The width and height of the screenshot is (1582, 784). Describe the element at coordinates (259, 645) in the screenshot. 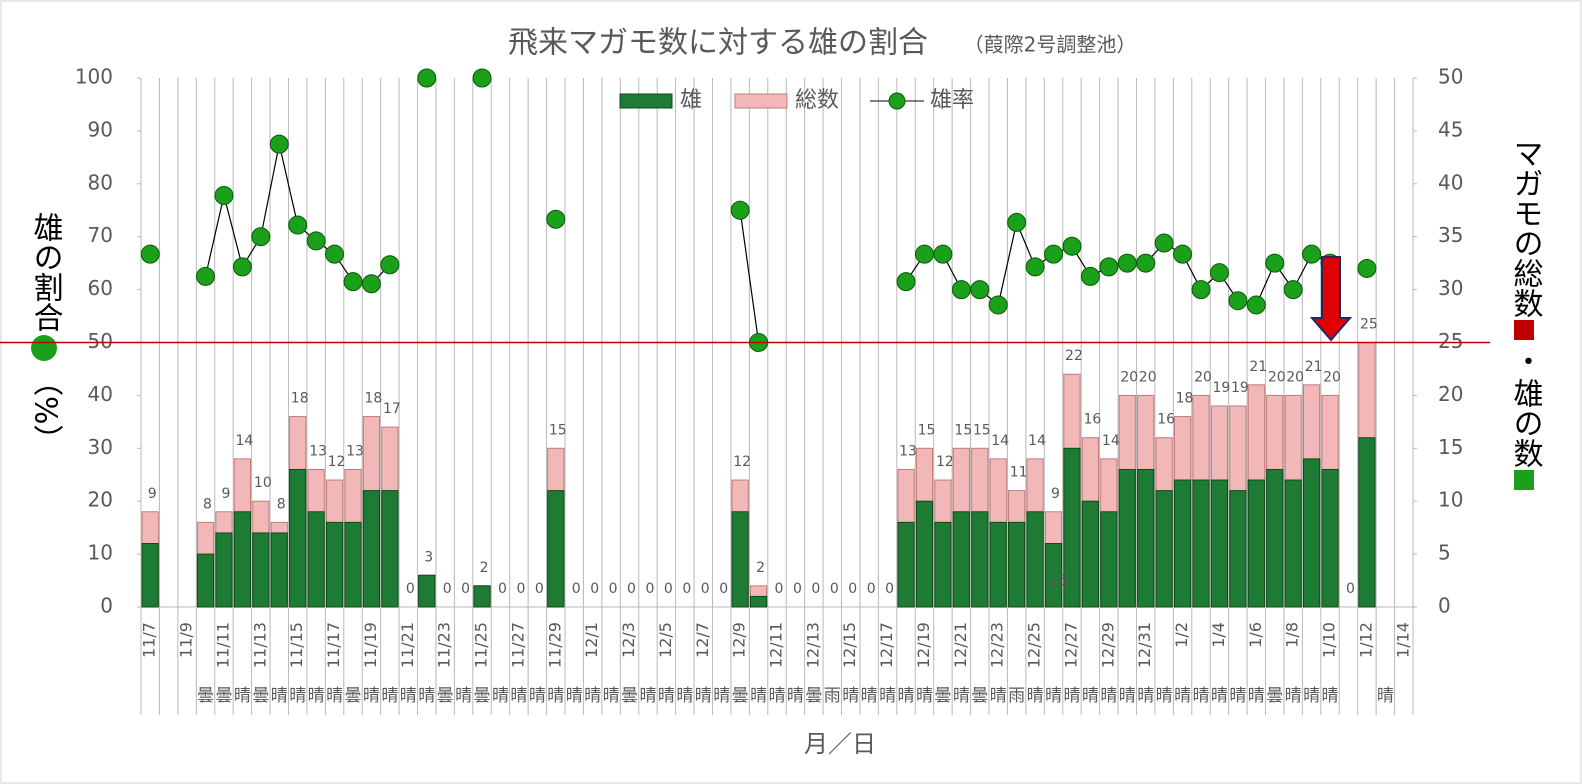

I see `x-tick-label: 11/13` at that location.